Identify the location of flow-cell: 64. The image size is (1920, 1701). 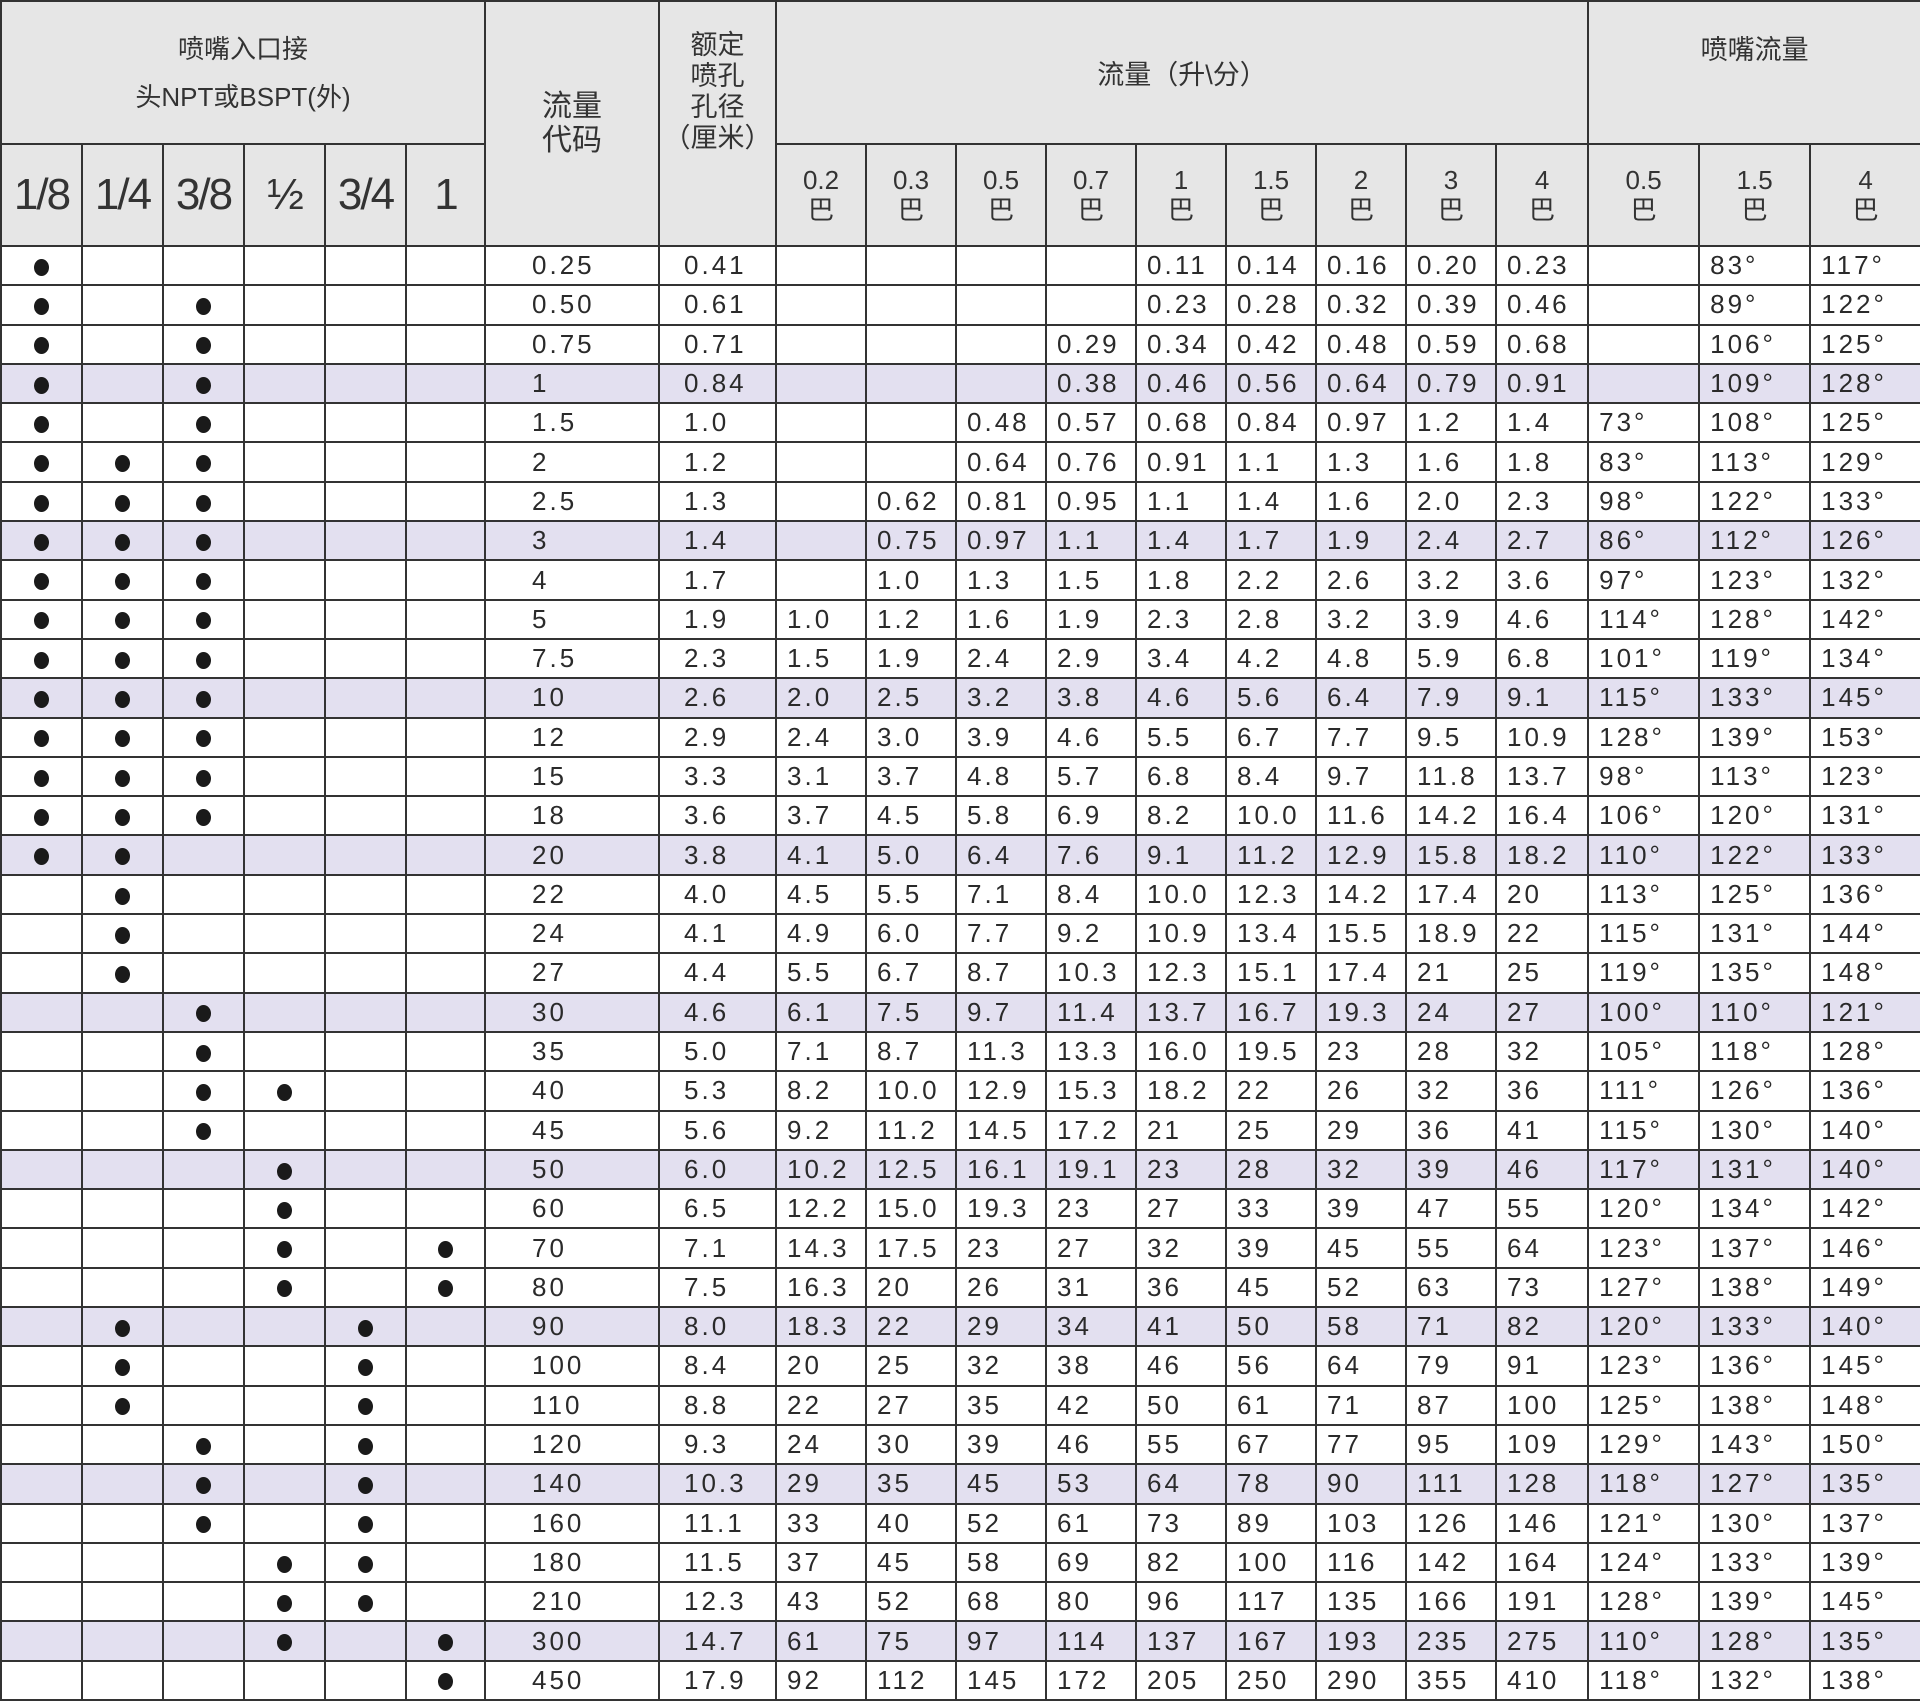
(1181, 1484).